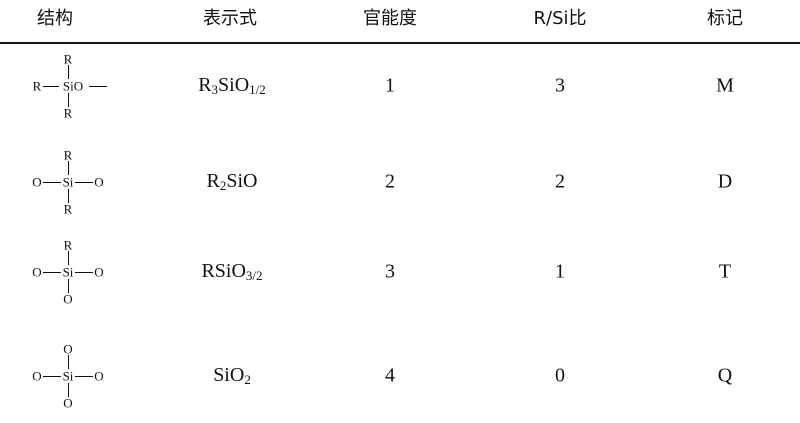 This screenshot has height=423, width=800. I want to click on atom-top: O, so click(68, 349).